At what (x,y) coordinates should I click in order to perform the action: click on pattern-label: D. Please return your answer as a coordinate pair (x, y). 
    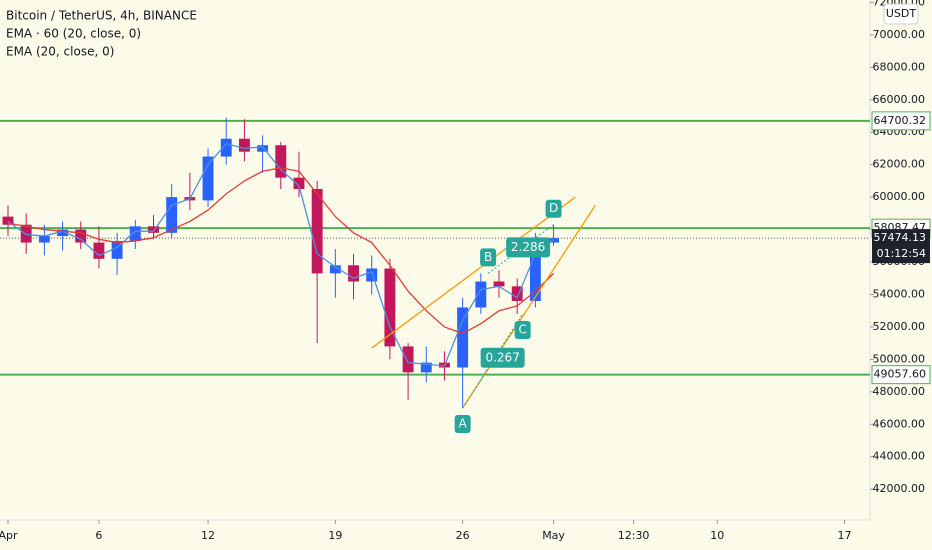
    Looking at the image, I should click on (553, 208).